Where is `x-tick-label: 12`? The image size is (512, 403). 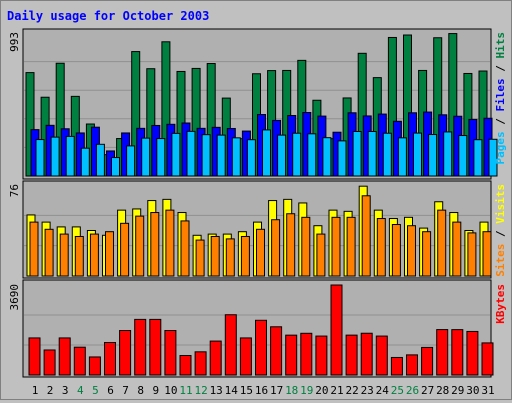 x-tick-label: 12 is located at coordinates (200, 390).